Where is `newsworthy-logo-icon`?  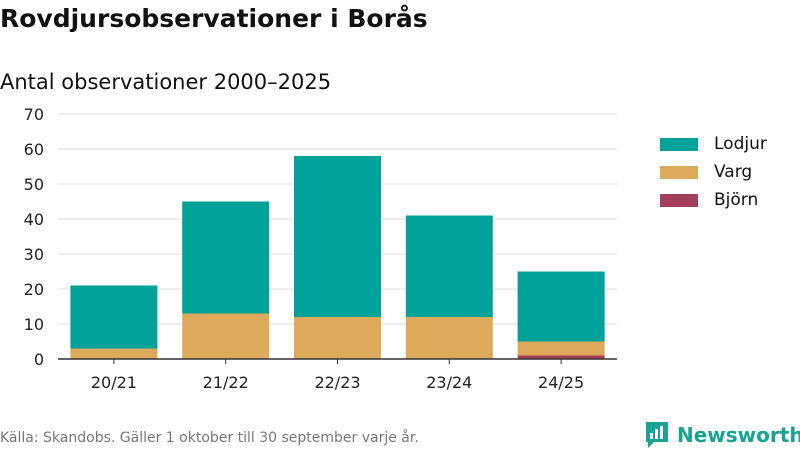 newsworthy-logo-icon is located at coordinates (657, 435).